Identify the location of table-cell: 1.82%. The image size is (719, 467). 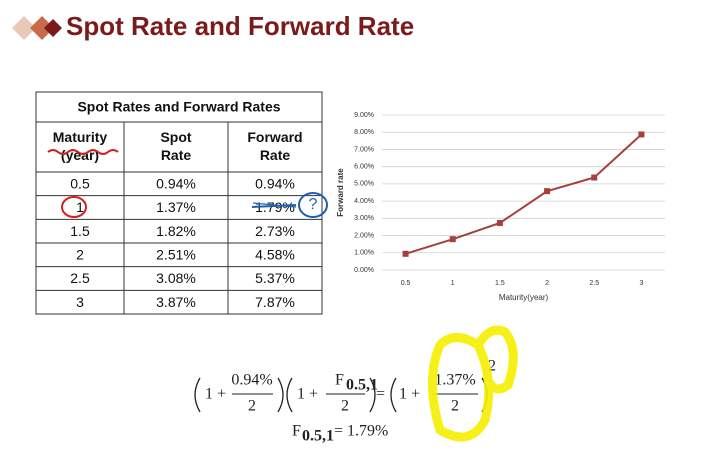
(176, 231).